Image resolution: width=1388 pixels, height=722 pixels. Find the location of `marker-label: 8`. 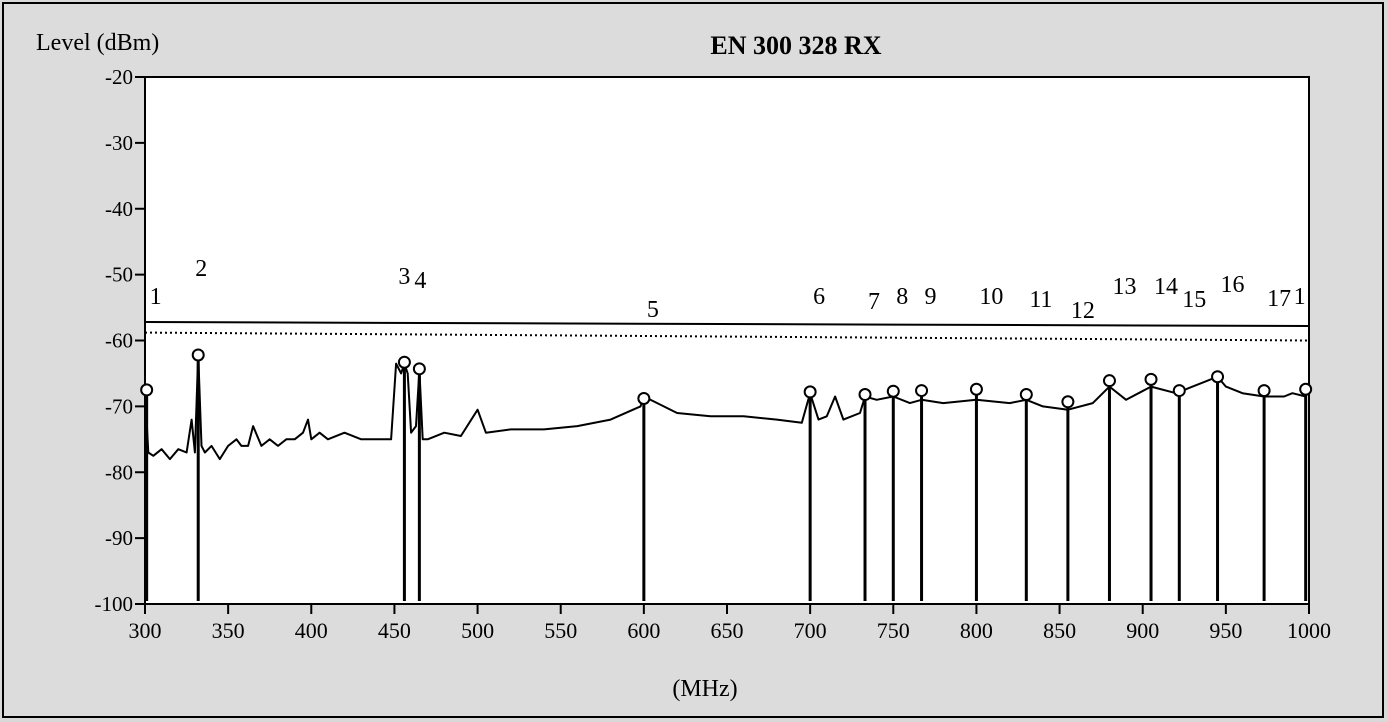

marker-label: 8 is located at coordinates (902, 297).